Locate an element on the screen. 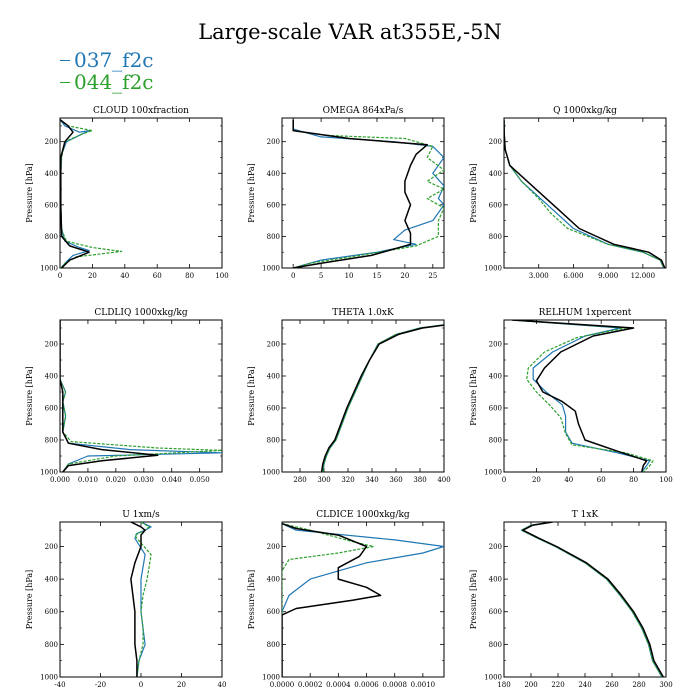  legend-line-044-f2c is located at coordinates (65, 82).